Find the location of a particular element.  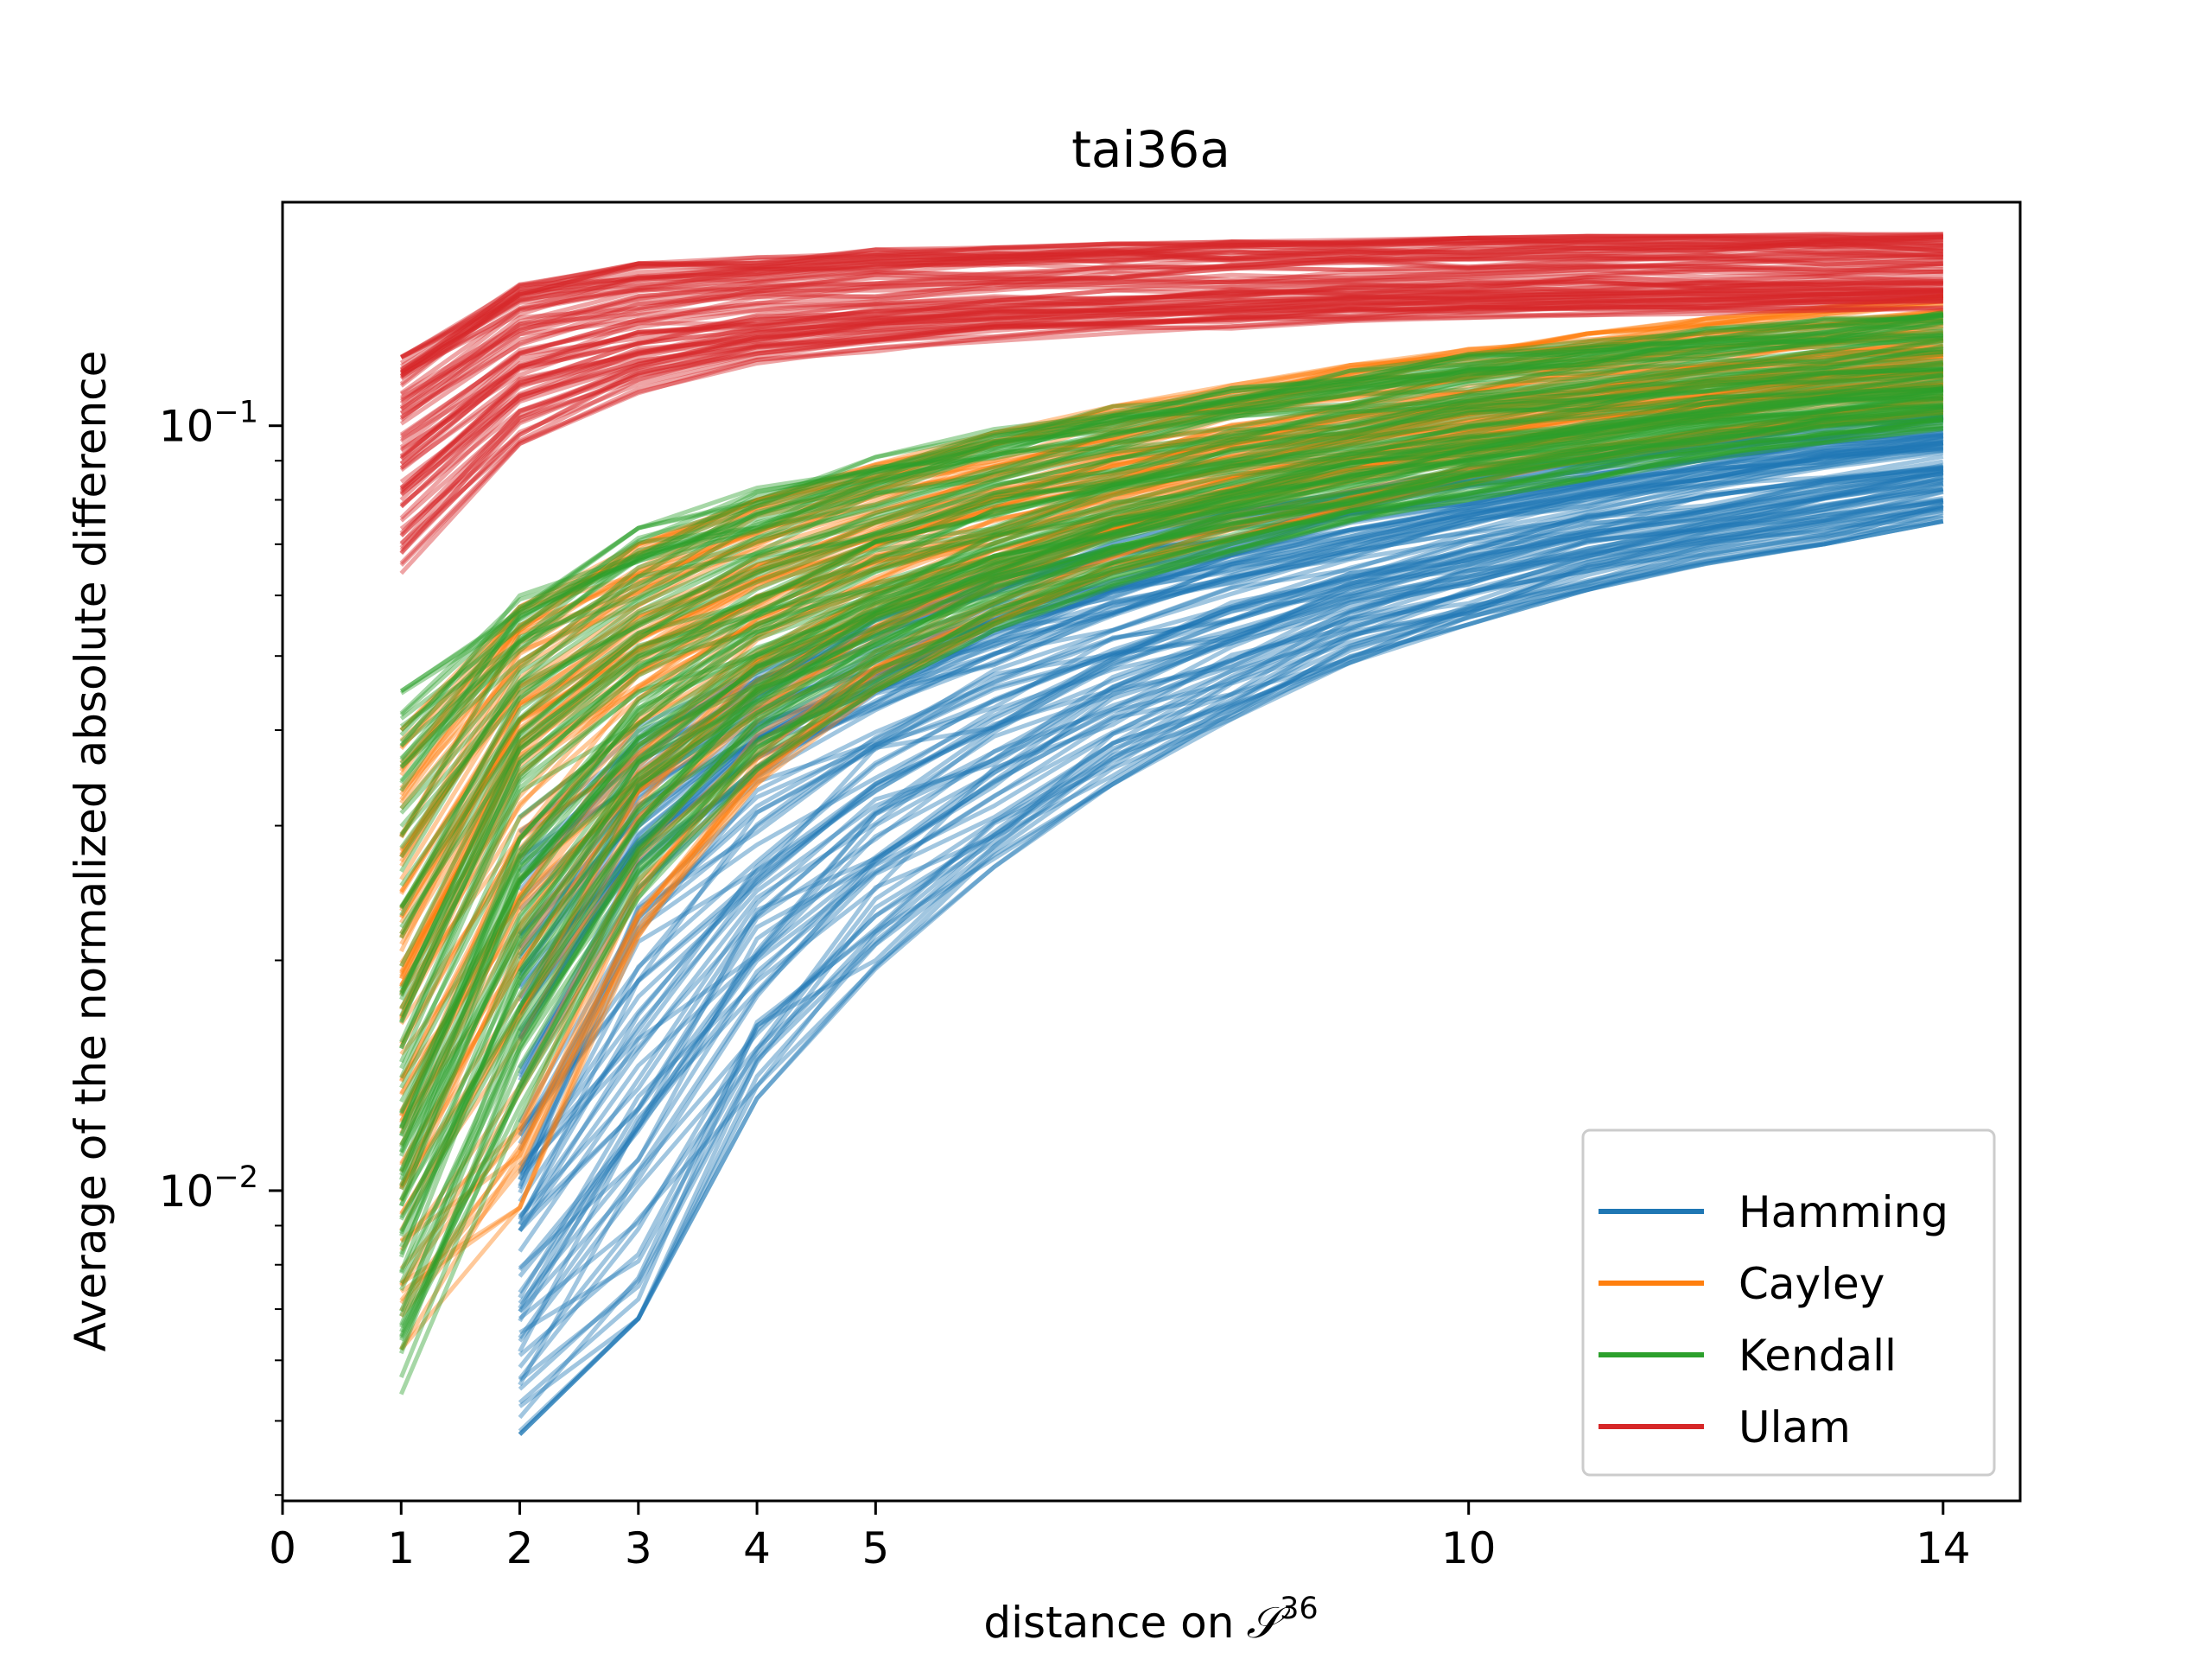

series-ulam is located at coordinates (1171, 403).